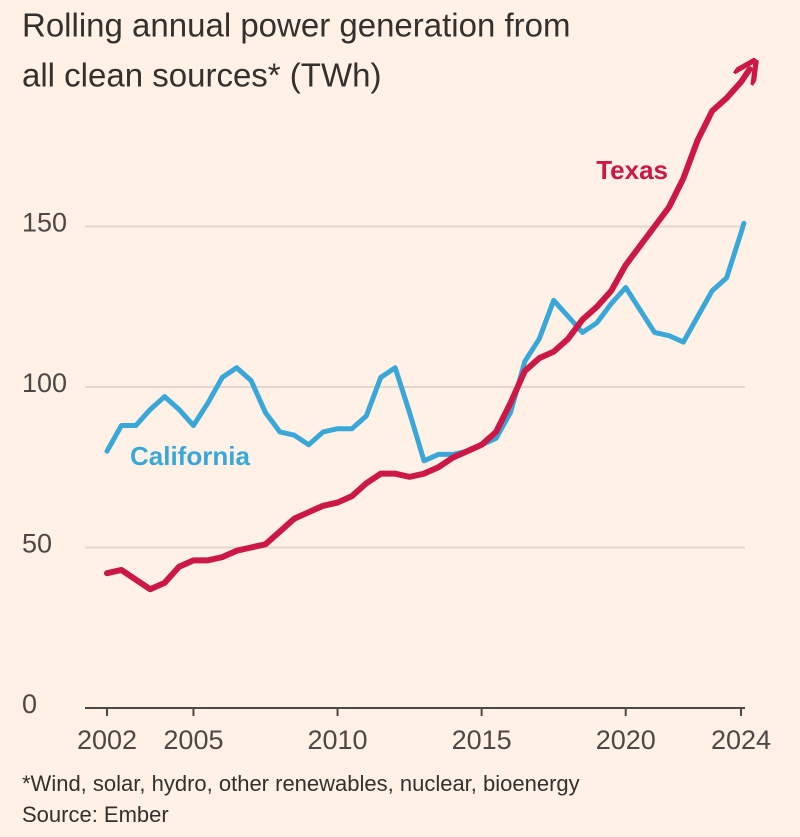 Image resolution: width=800 pixels, height=837 pixels. Describe the element at coordinates (44, 383) in the screenshot. I see `y-tick-label: 100` at that location.